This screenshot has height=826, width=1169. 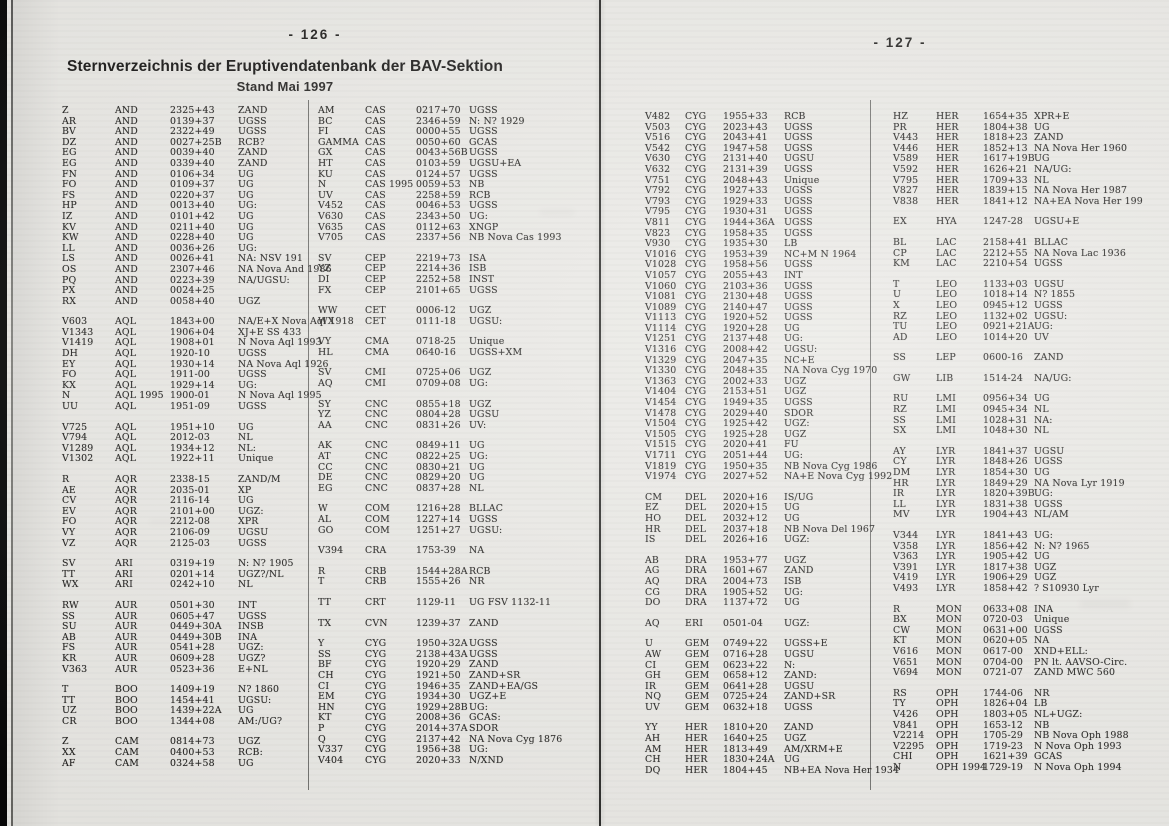 What do you see at coordinates (192, 742) in the screenshot?
I see `position-code: 0814+73` at bounding box center [192, 742].